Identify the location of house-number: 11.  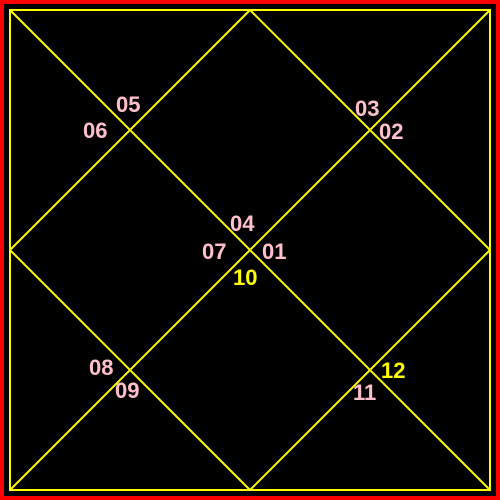
(364, 392).